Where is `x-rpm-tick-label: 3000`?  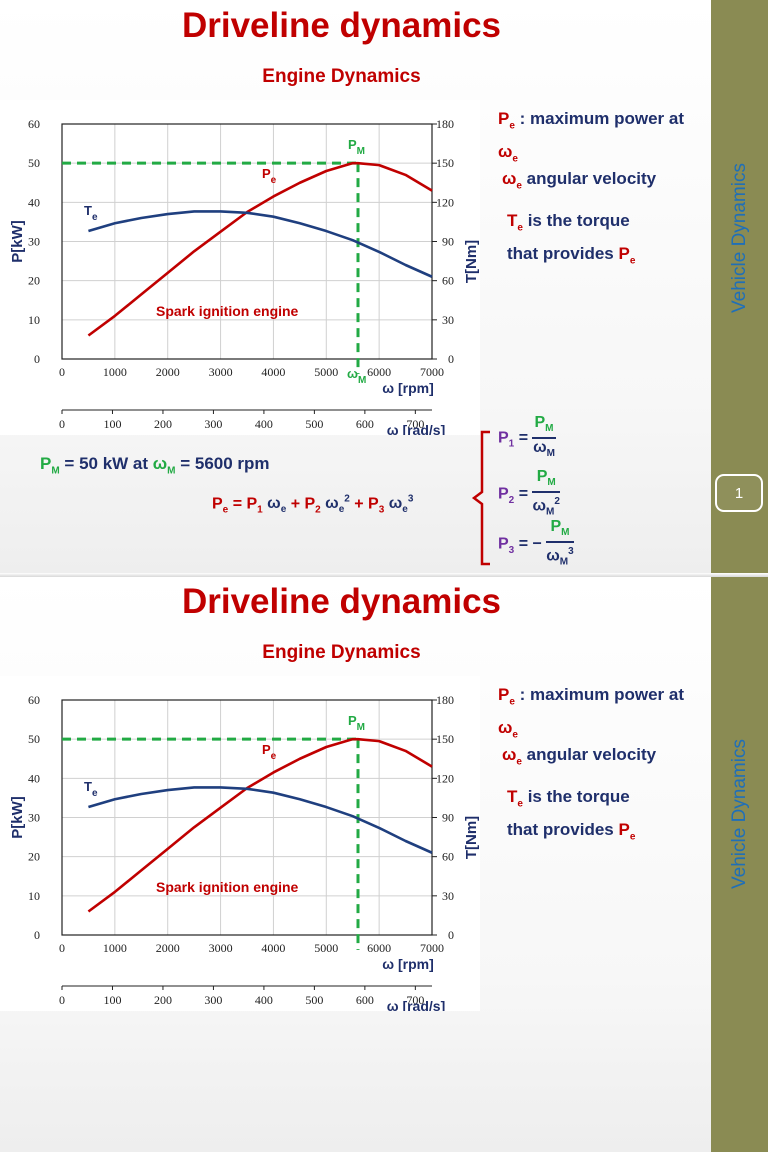
x-rpm-tick-label: 3000 is located at coordinates (221, 372).